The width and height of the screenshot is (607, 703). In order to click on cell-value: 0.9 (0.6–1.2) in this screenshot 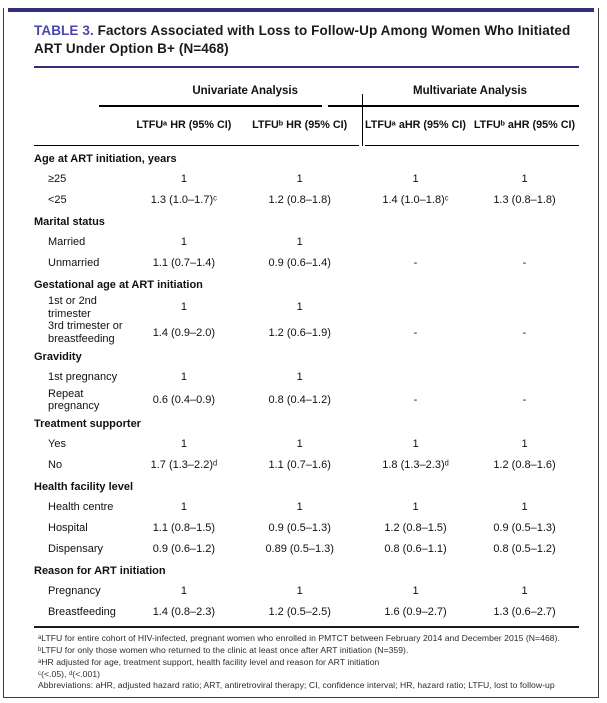, I will do `click(184, 549)`.